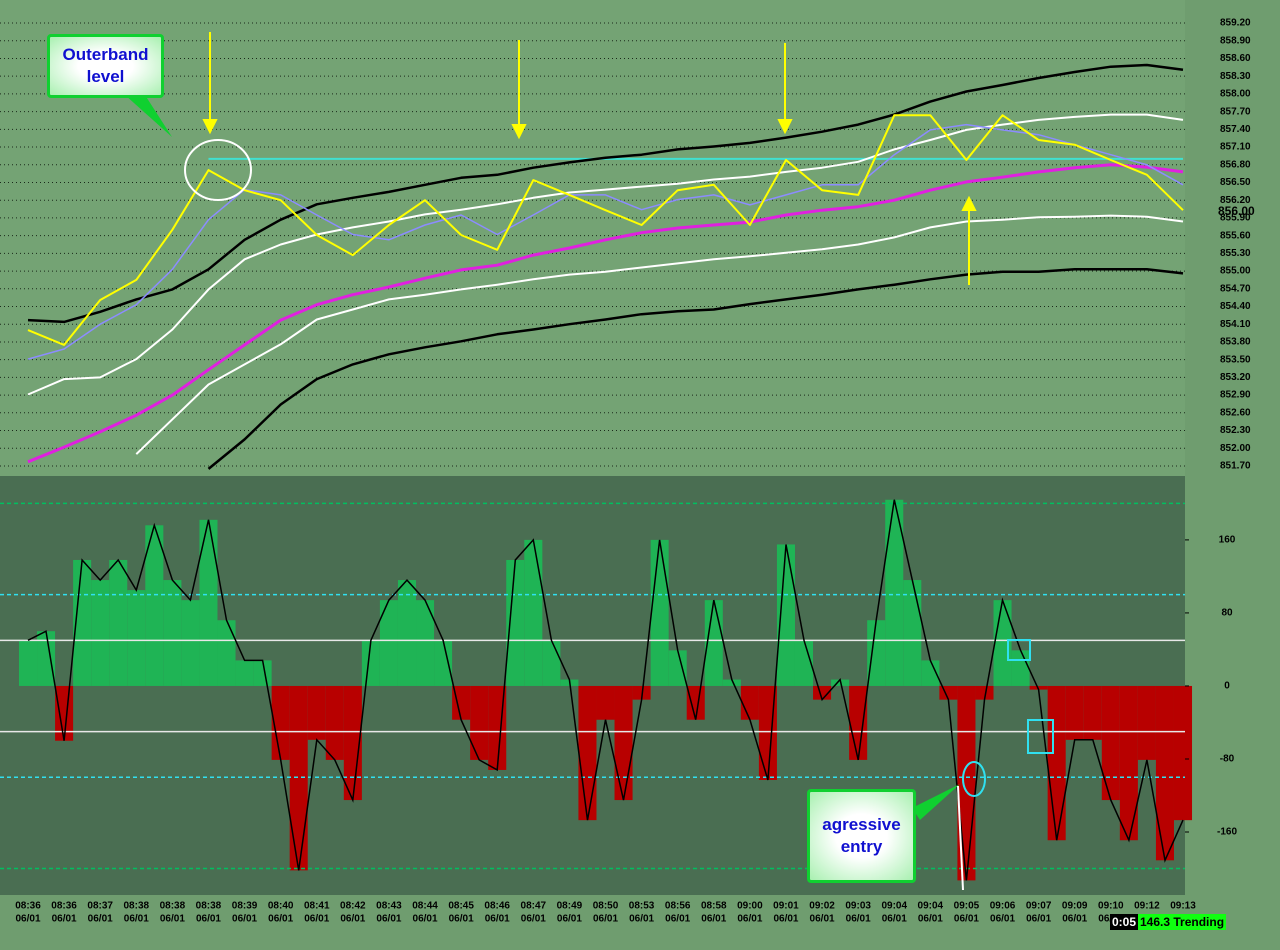  What do you see at coordinates (1235, 448) in the screenshot?
I see `y-tick-label: 852.00` at bounding box center [1235, 448].